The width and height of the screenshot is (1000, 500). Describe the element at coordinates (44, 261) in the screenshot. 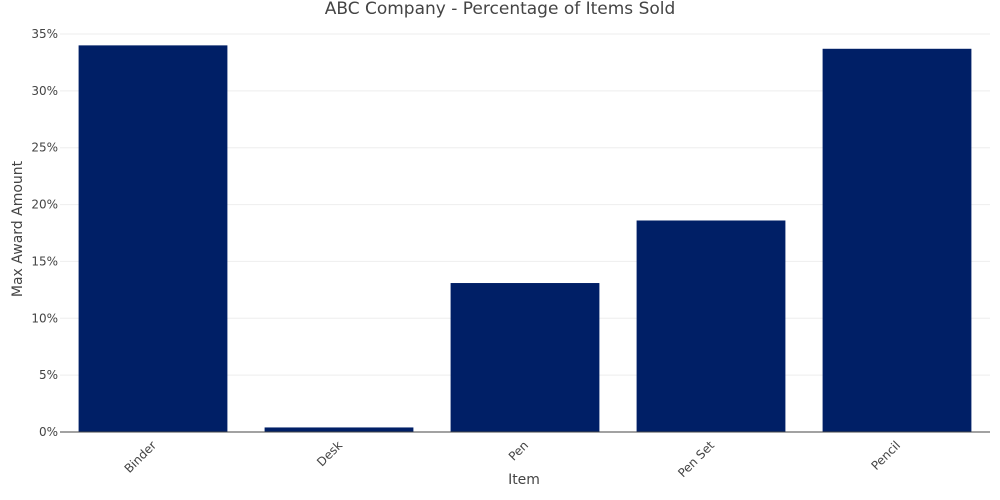

I see `y-tick-label: 15%` at that location.